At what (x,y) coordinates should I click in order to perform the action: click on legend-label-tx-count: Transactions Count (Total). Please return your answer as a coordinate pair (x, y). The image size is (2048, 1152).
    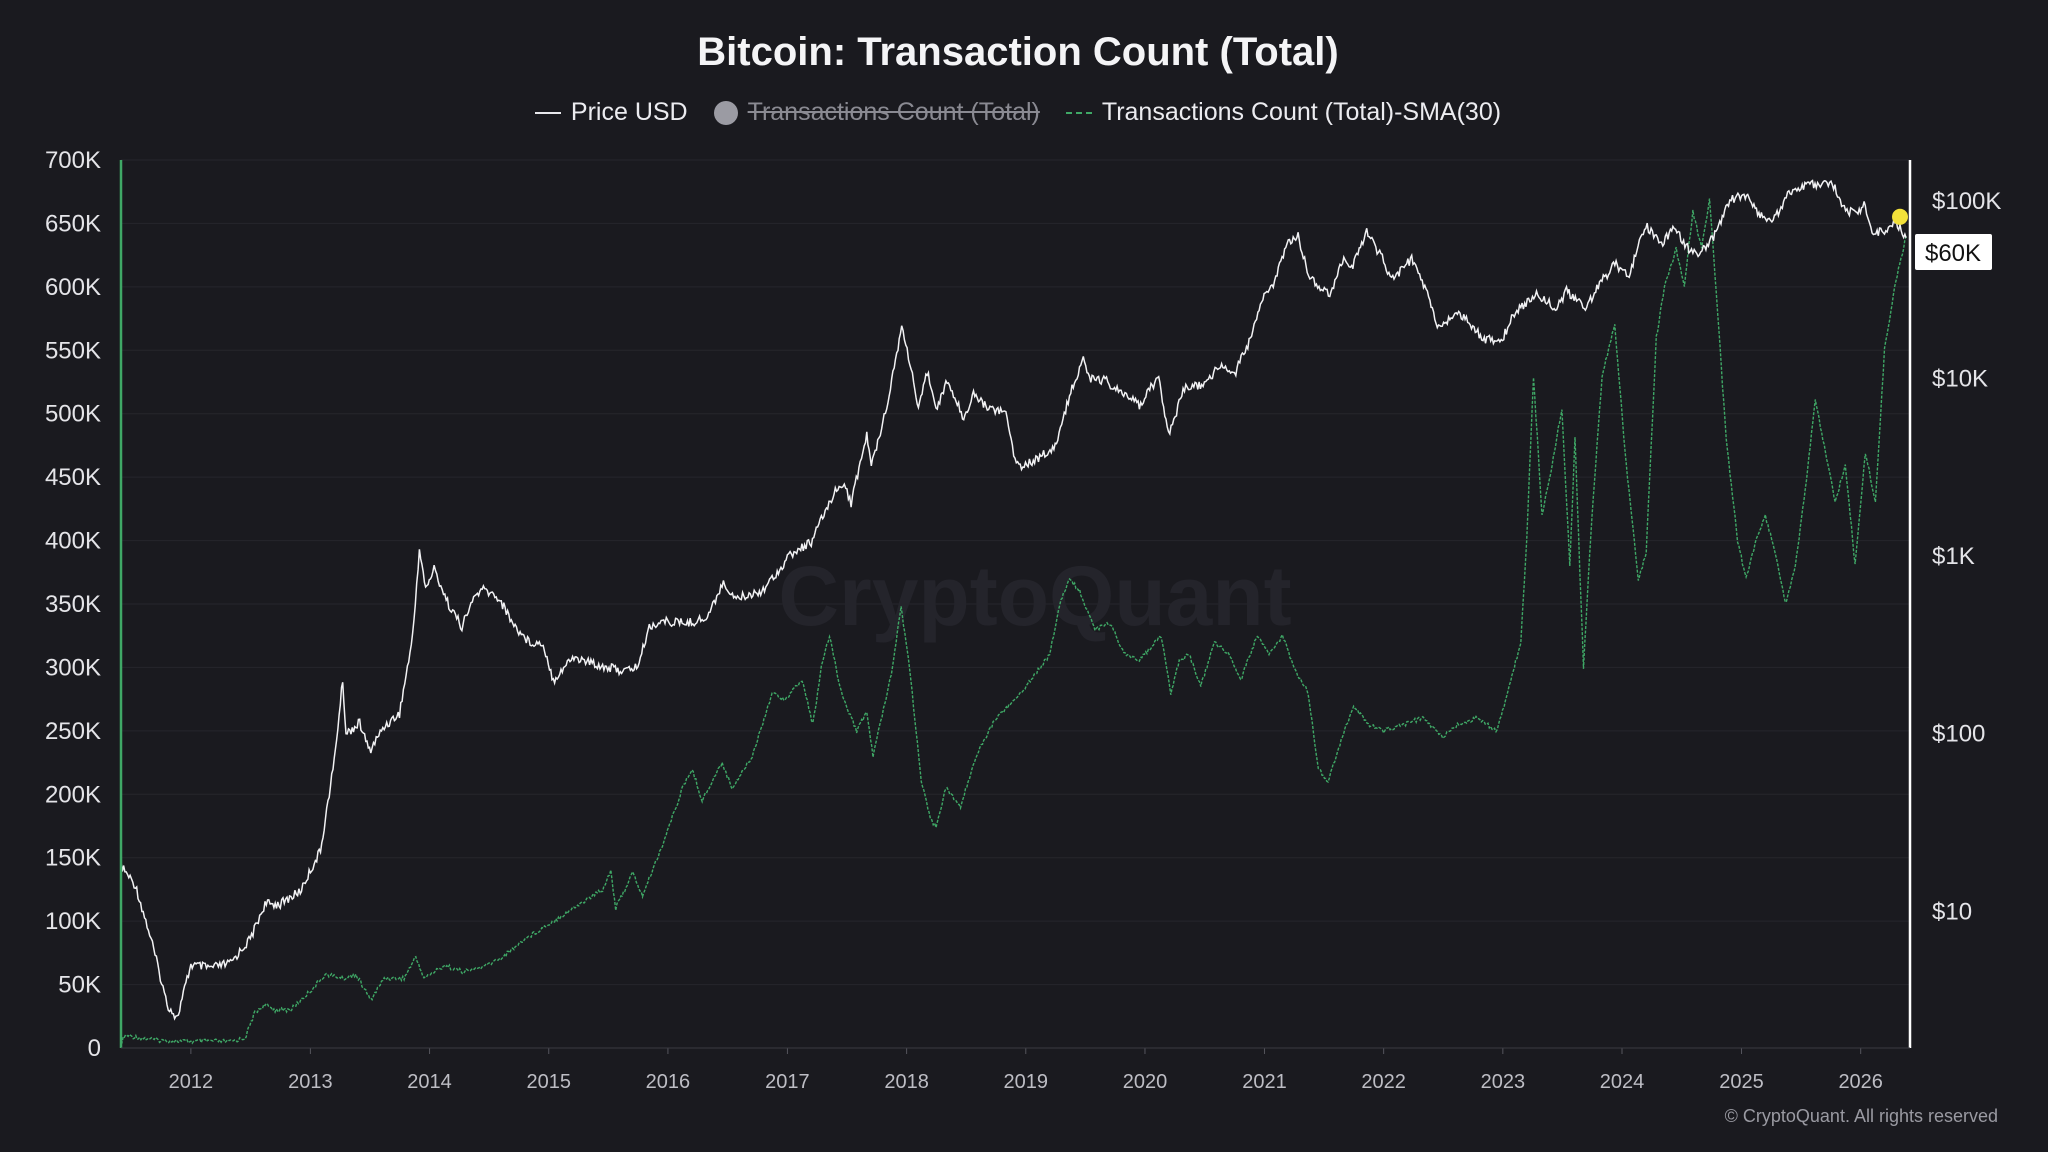
    Looking at the image, I should click on (893, 112).